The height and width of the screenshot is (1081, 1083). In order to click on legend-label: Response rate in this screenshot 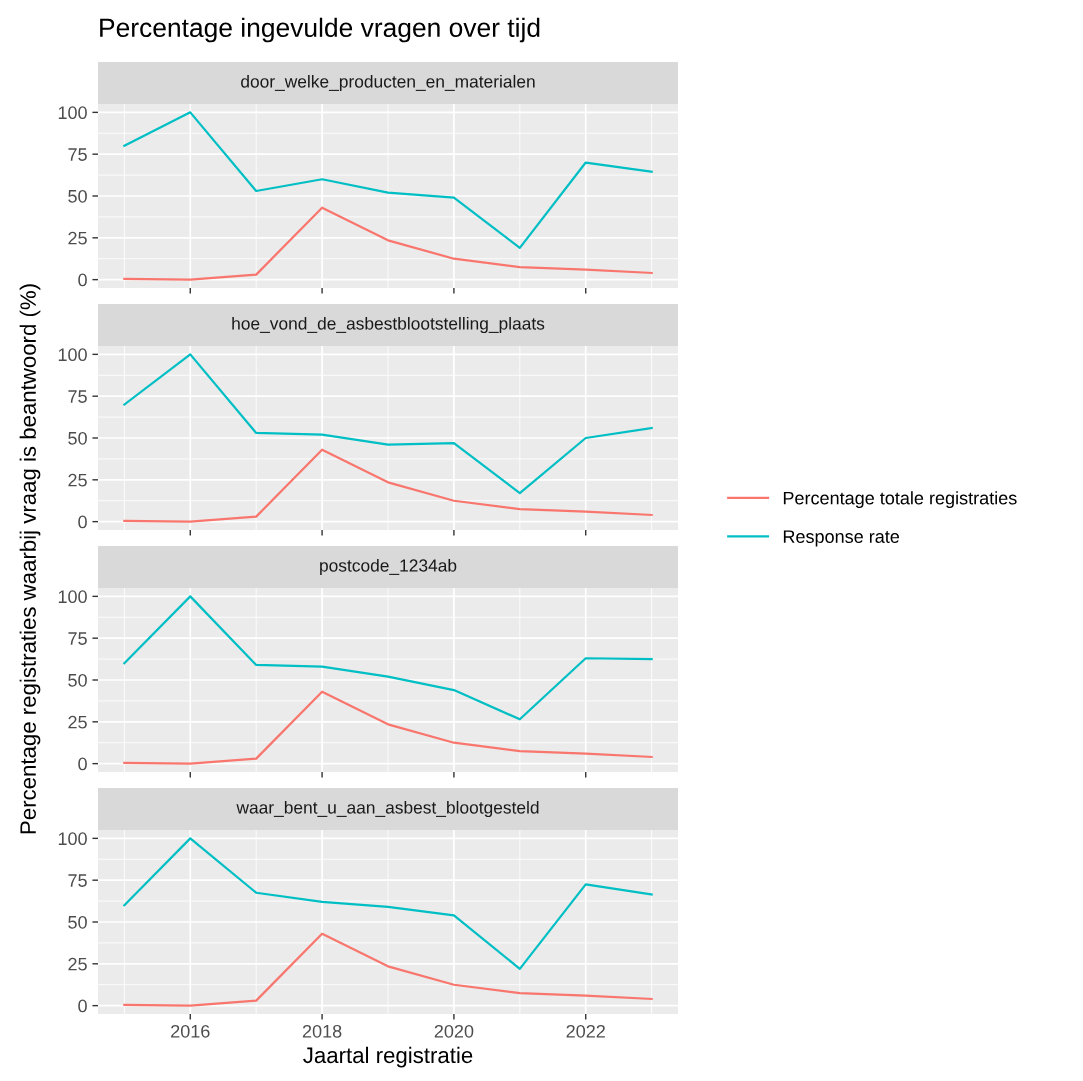, I will do `click(841, 538)`.